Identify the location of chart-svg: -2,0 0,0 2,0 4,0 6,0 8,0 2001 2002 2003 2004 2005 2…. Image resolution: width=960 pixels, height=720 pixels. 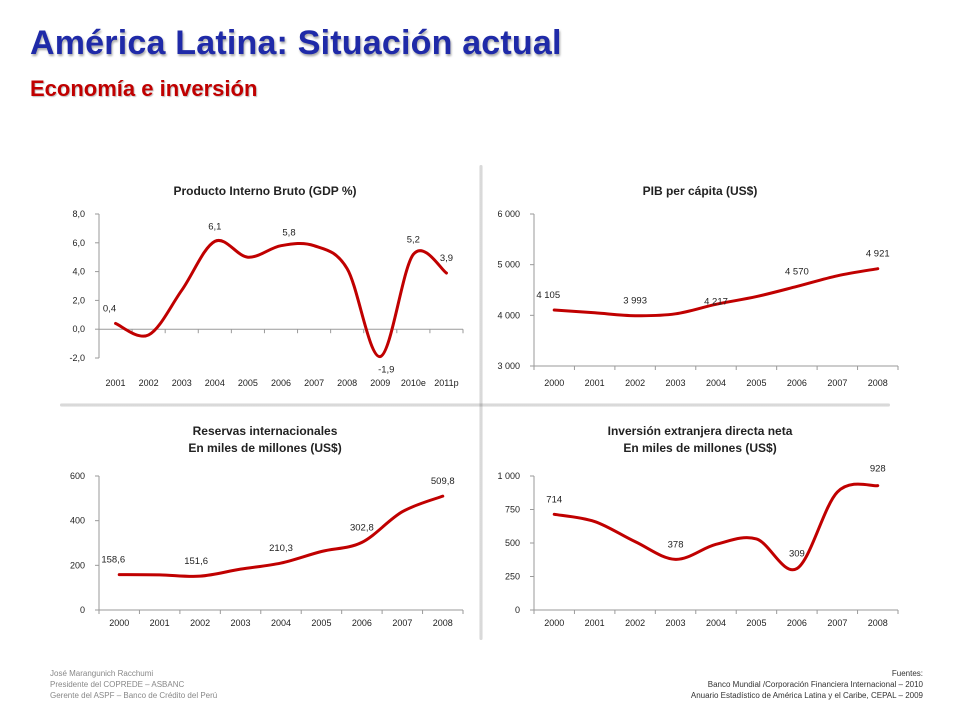
(266, 298).